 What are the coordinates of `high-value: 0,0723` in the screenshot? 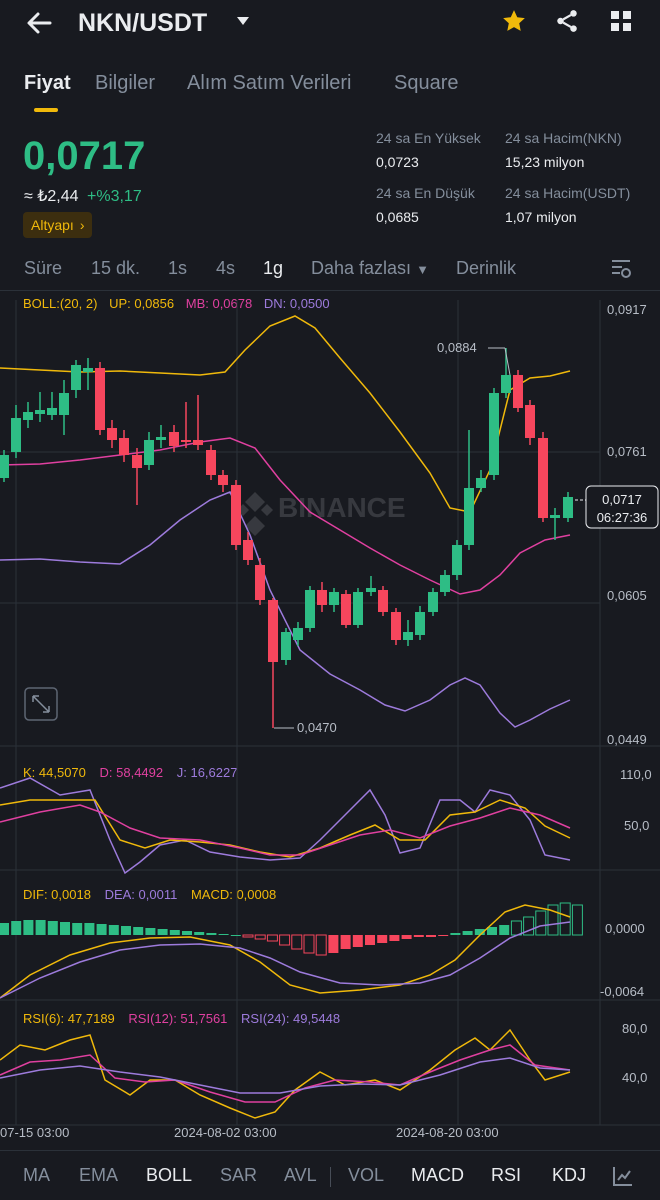 It's located at (397, 162).